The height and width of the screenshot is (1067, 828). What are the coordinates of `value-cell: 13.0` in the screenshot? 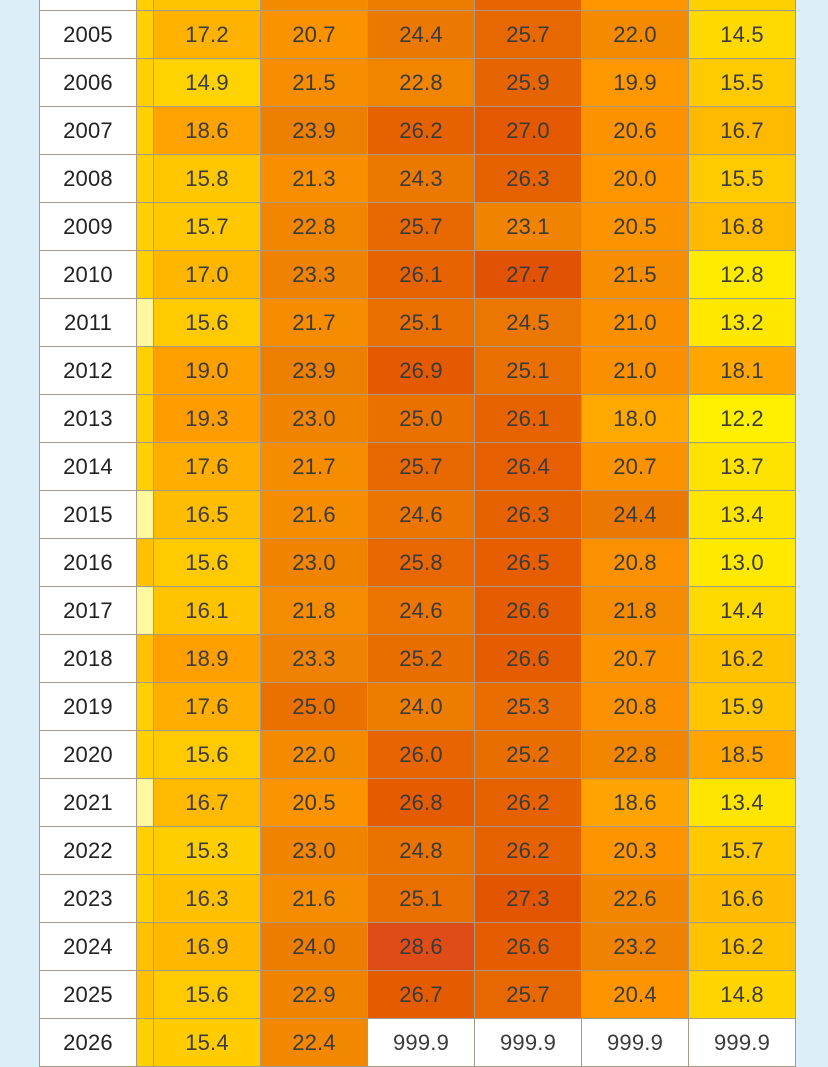 It's located at (742, 562).